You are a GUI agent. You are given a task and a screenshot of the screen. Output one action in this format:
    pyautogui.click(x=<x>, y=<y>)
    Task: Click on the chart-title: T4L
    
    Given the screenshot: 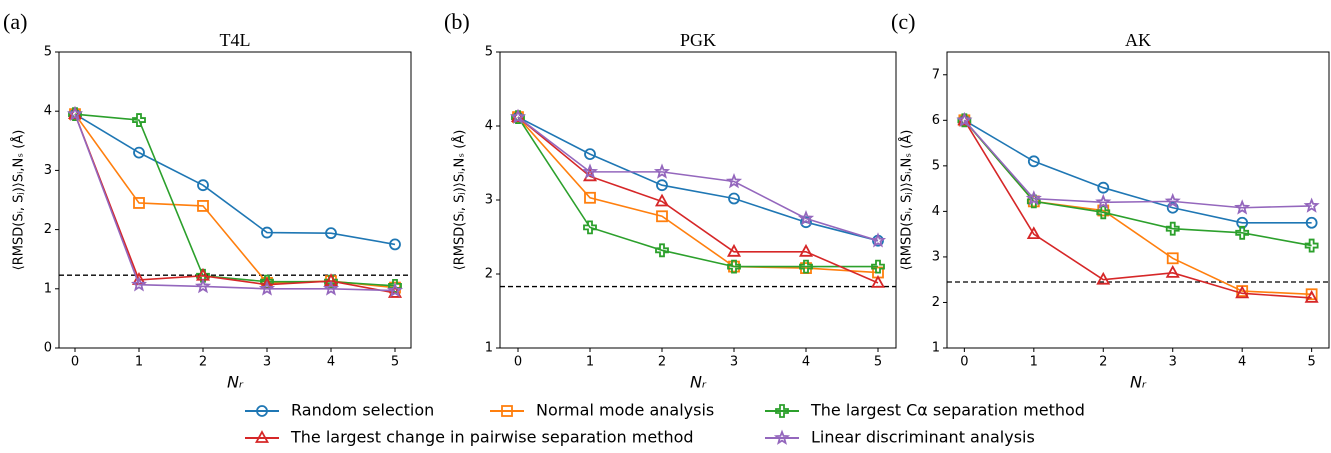 What is the action you would take?
    pyautogui.click(x=235, y=40)
    